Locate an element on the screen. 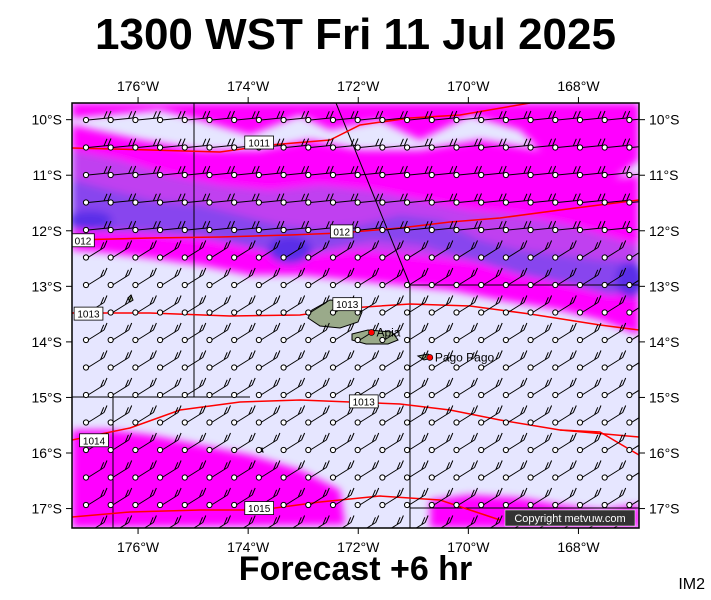 The image size is (711, 600). copyright-text: Copyright metvuw.com is located at coordinates (569, 519).